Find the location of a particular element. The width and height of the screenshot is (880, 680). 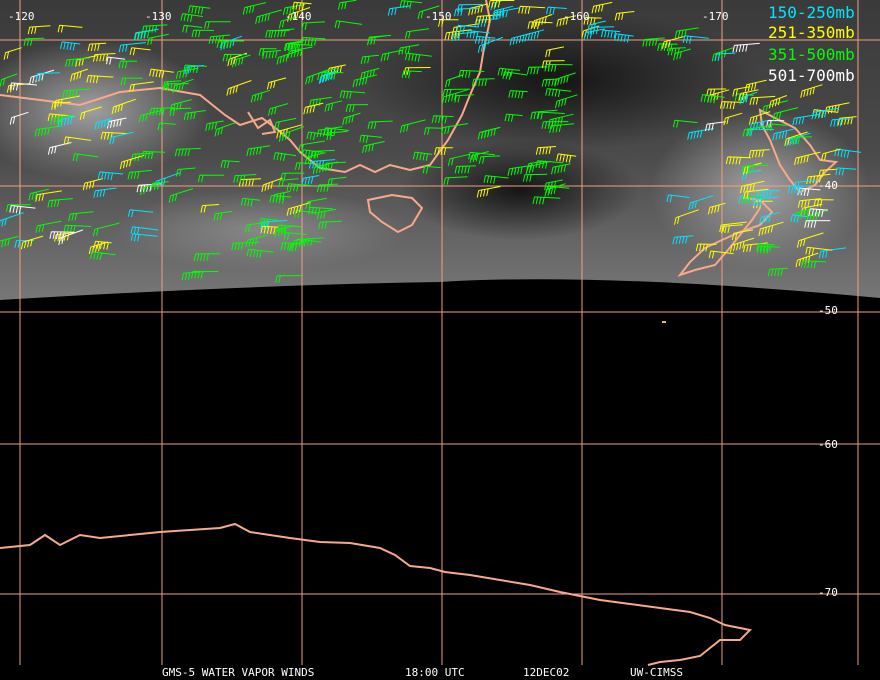

footer-date: 12DEC02 is located at coordinates (546, 672).